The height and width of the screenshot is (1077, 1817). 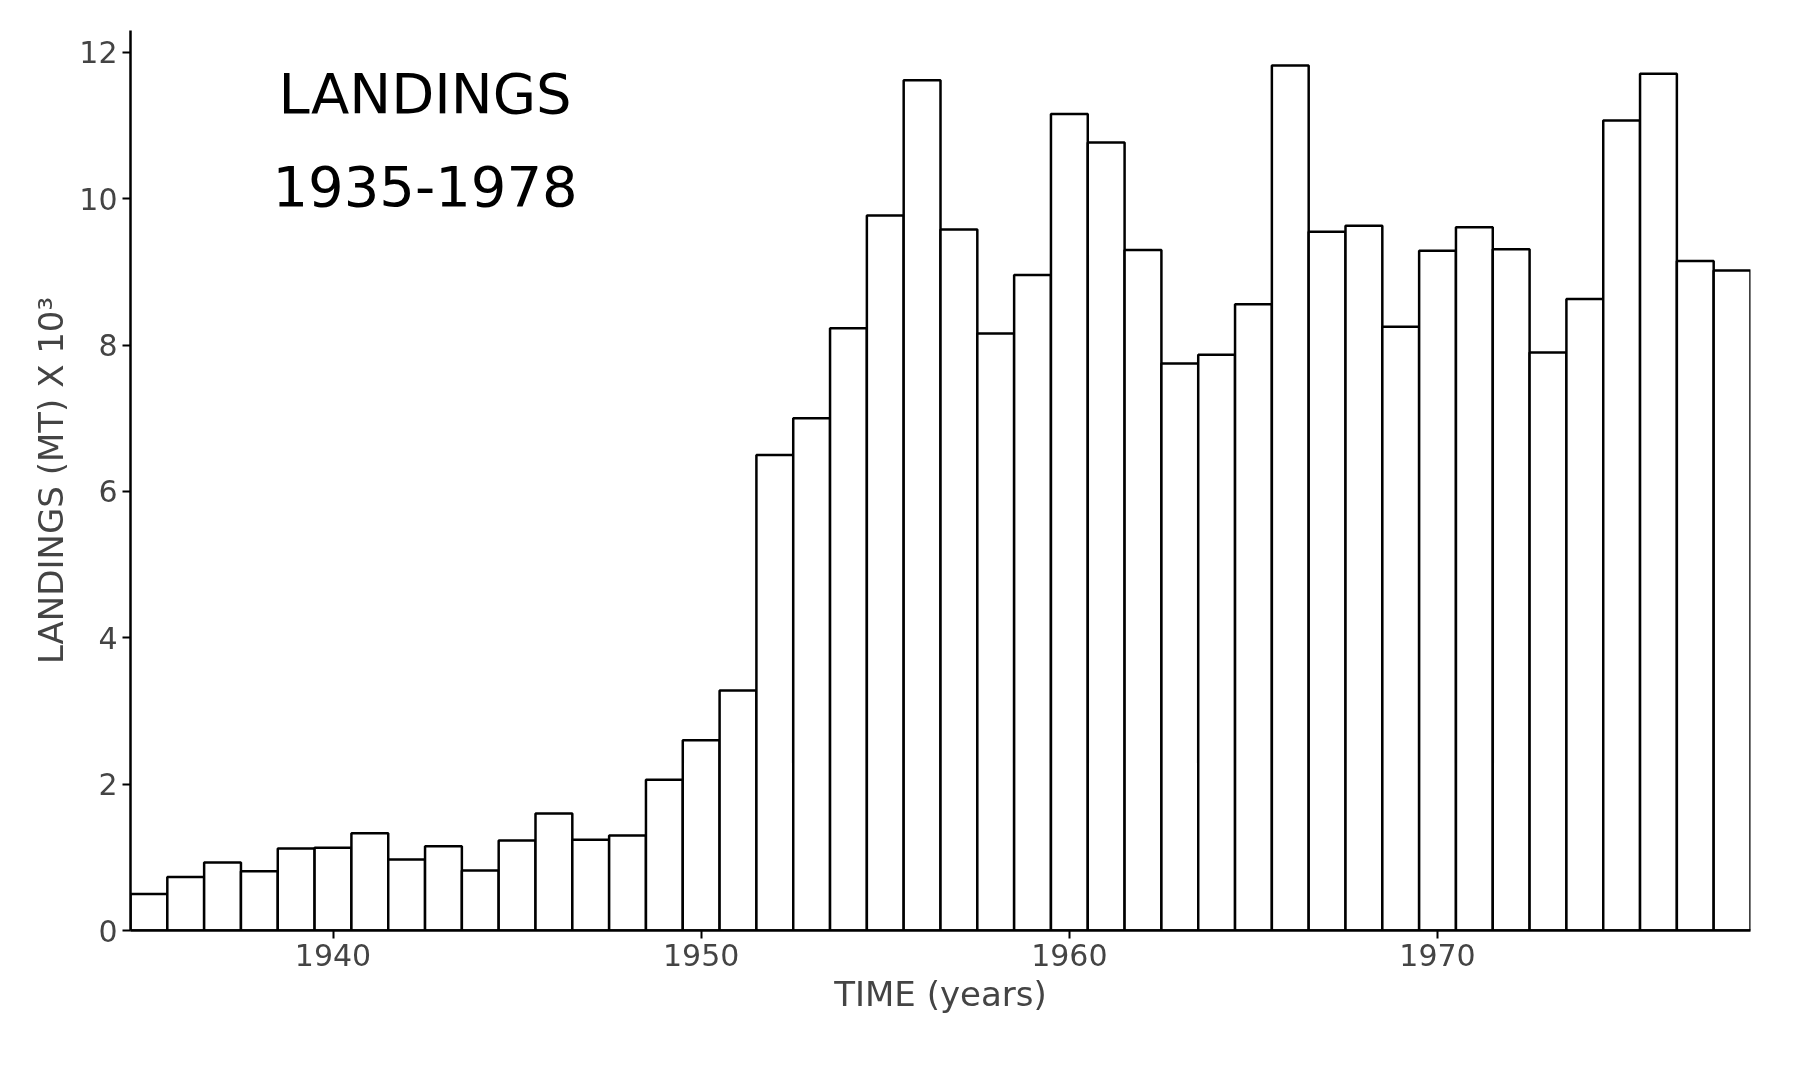 I want to click on x-tick-label: 1970, so click(x=1437, y=955).